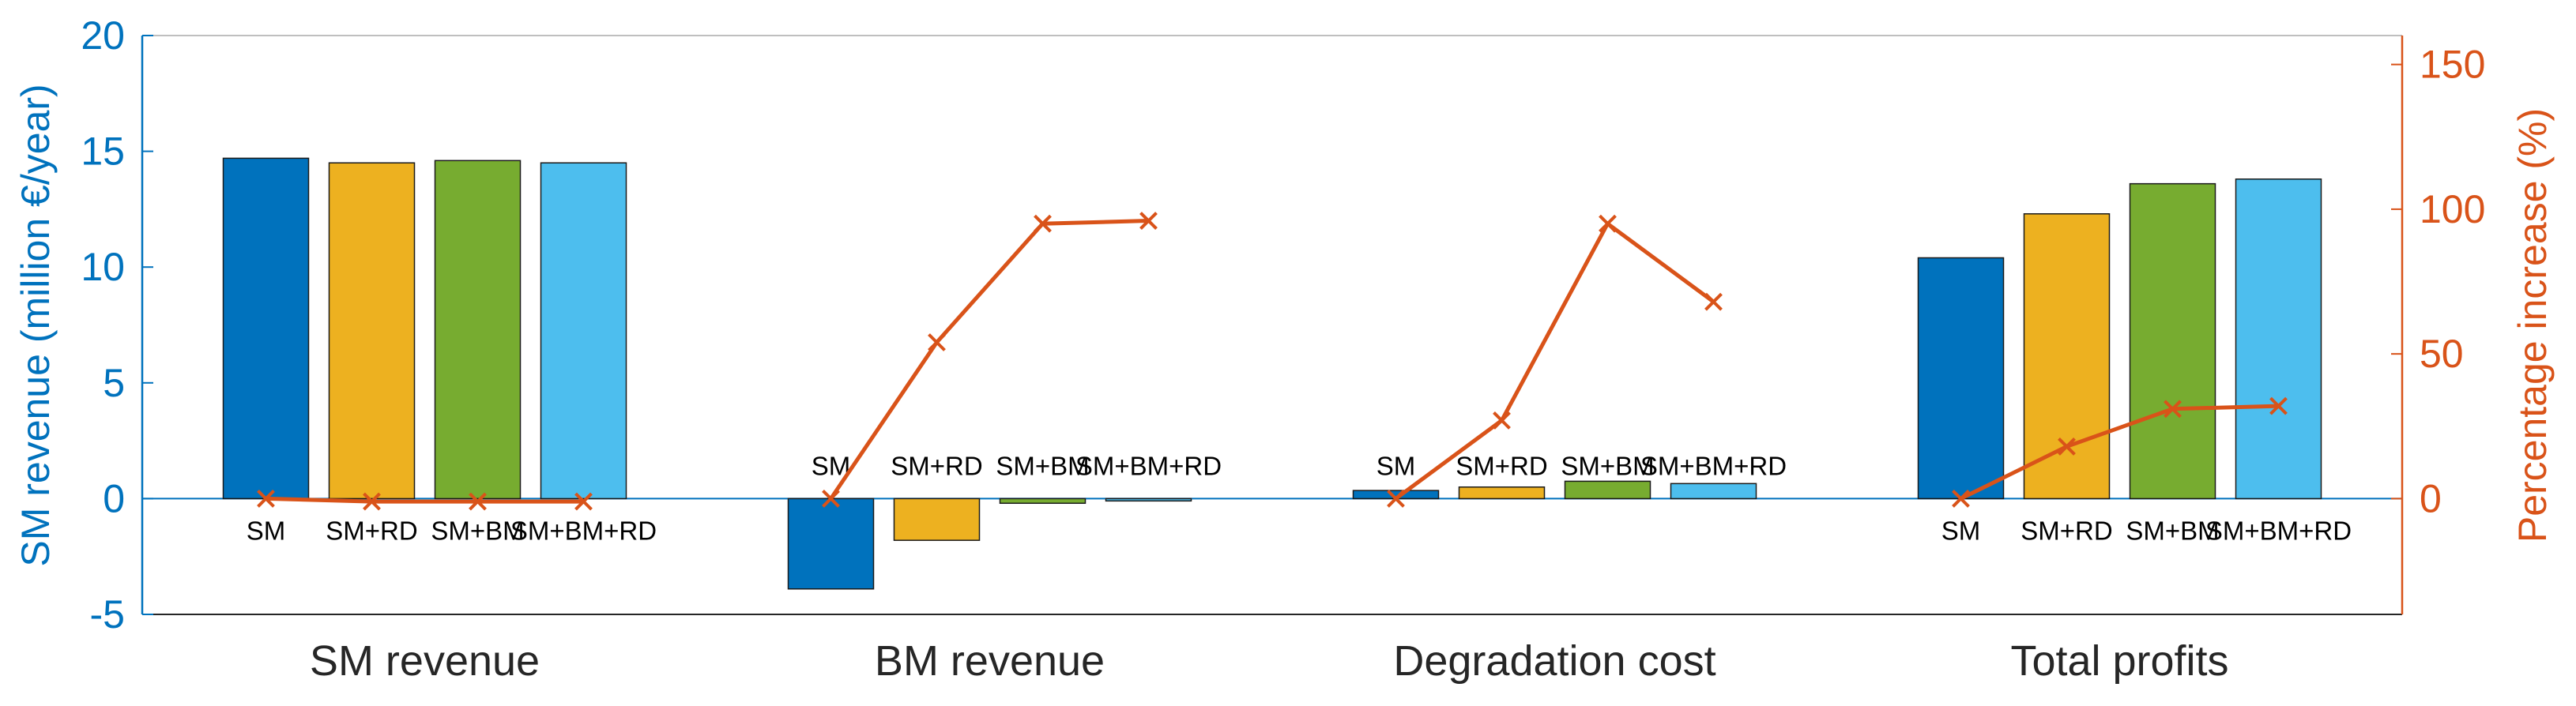 This screenshot has height=706, width=2576. I want to click on left-tick-label: 5, so click(114, 383).